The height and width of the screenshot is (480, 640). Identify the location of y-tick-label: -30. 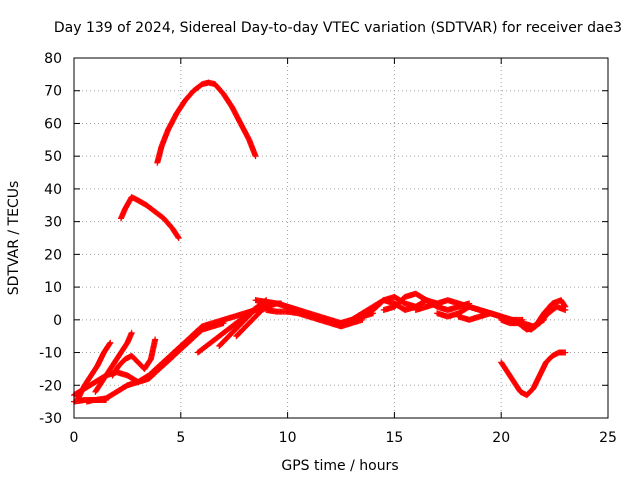
(50, 419).